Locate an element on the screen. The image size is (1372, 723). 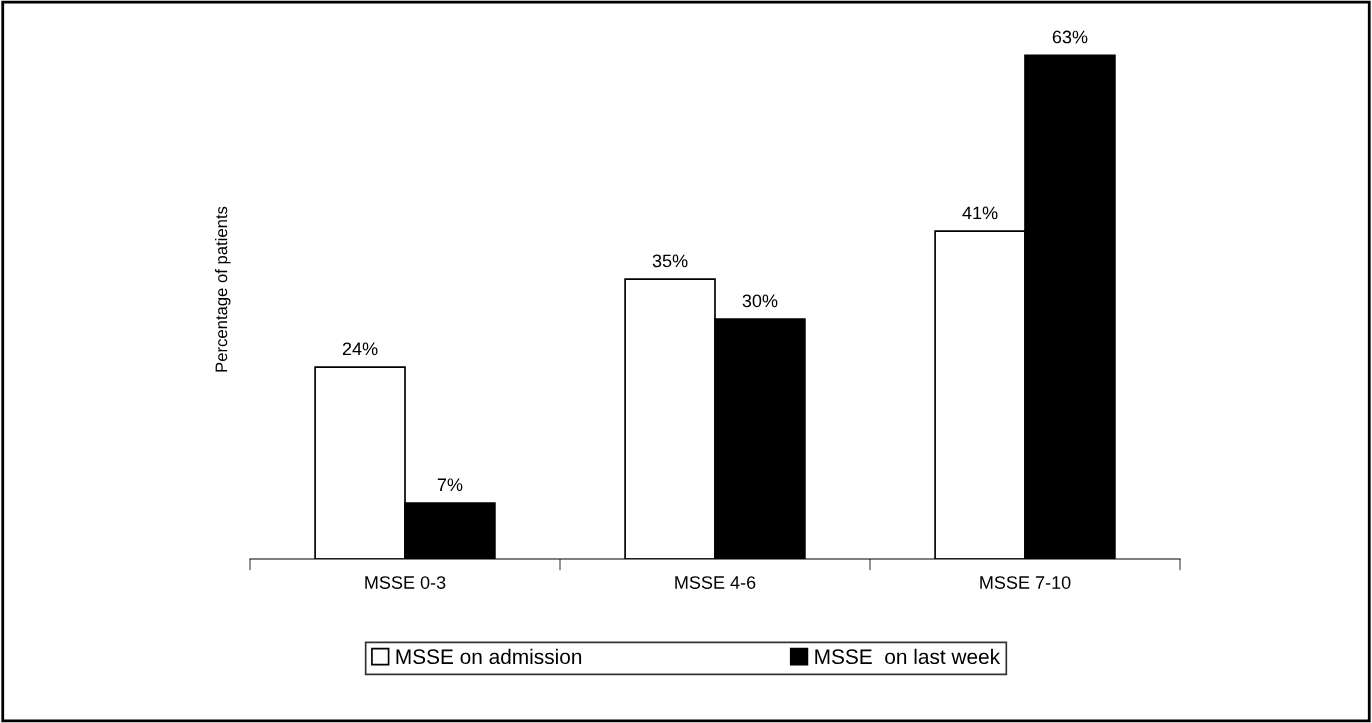
legend-label: MSSE on last week is located at coordinates (908, 656).